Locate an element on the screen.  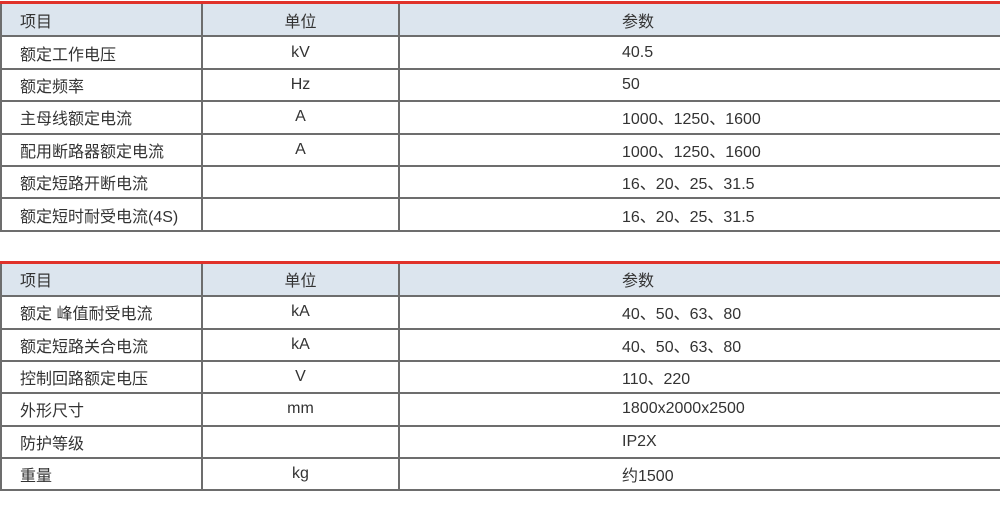
item-cell: 配用断路器额定电流 is located at coordinates (101, 149).